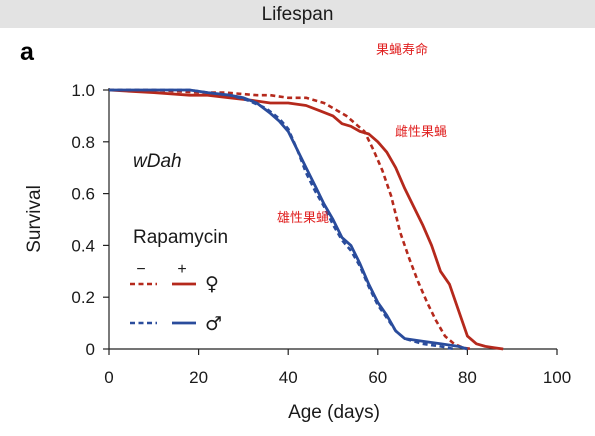  Describe the element at coordinates (334, 412) in the screenshot. I see `x-axis-label: Age (days)` at that location.